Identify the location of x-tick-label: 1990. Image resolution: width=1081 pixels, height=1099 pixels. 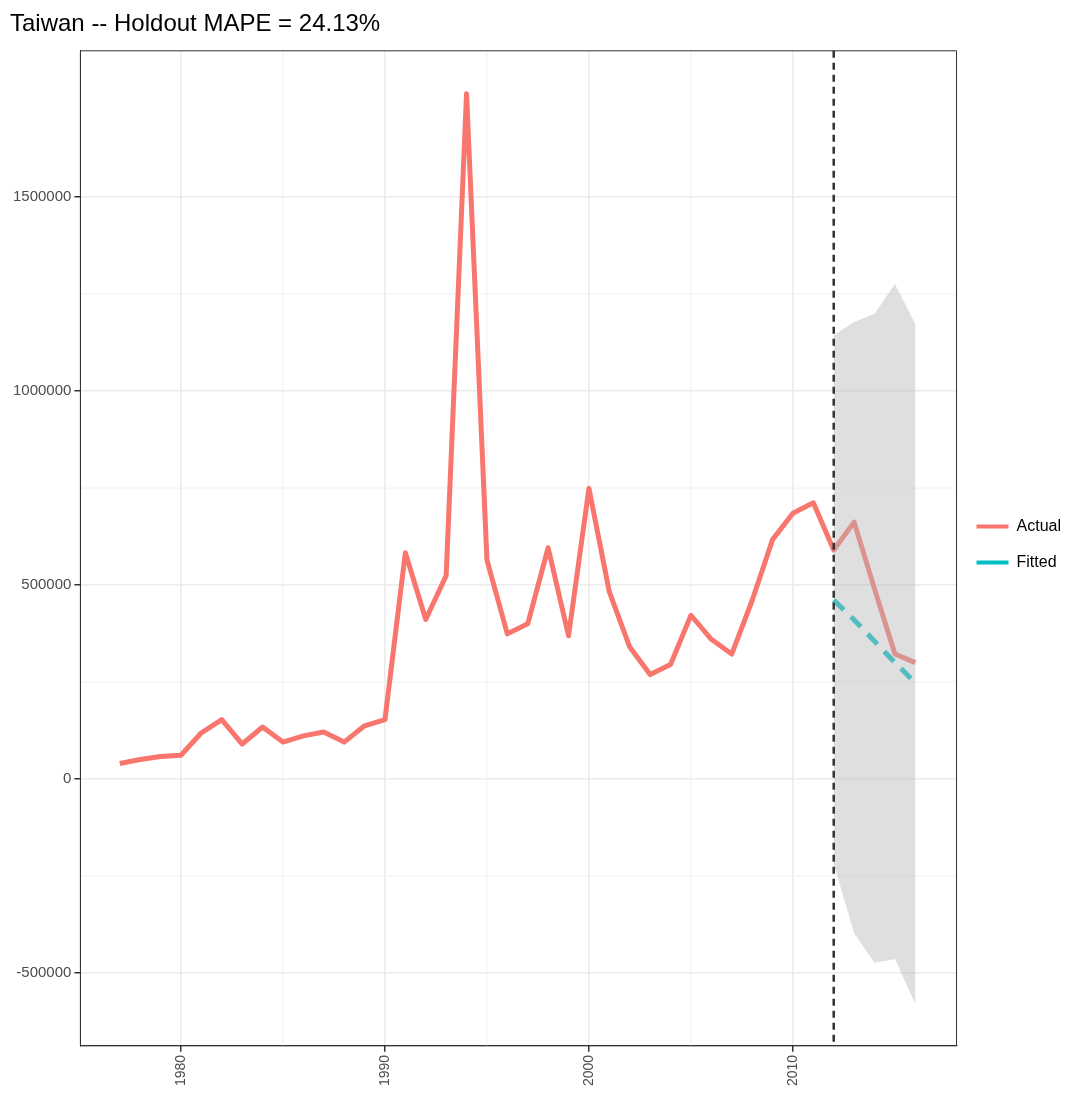
(383, 1070).